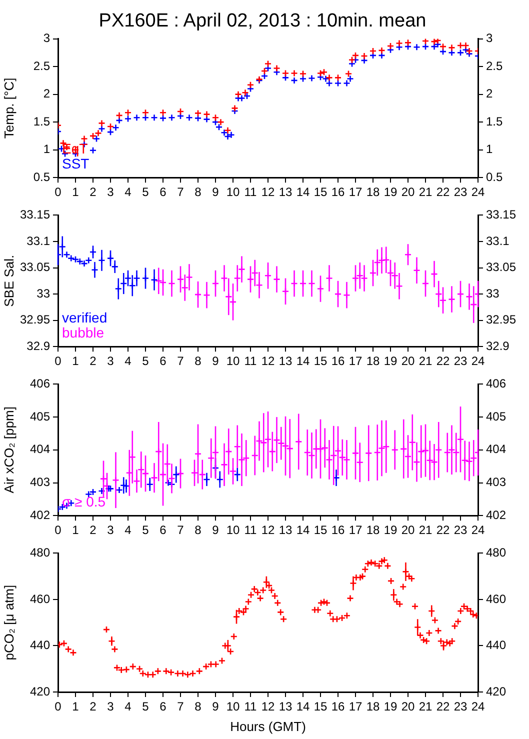  Describe the element at coordinates (85, 318) in the screenshot. I see `series-label: verified` at that location.